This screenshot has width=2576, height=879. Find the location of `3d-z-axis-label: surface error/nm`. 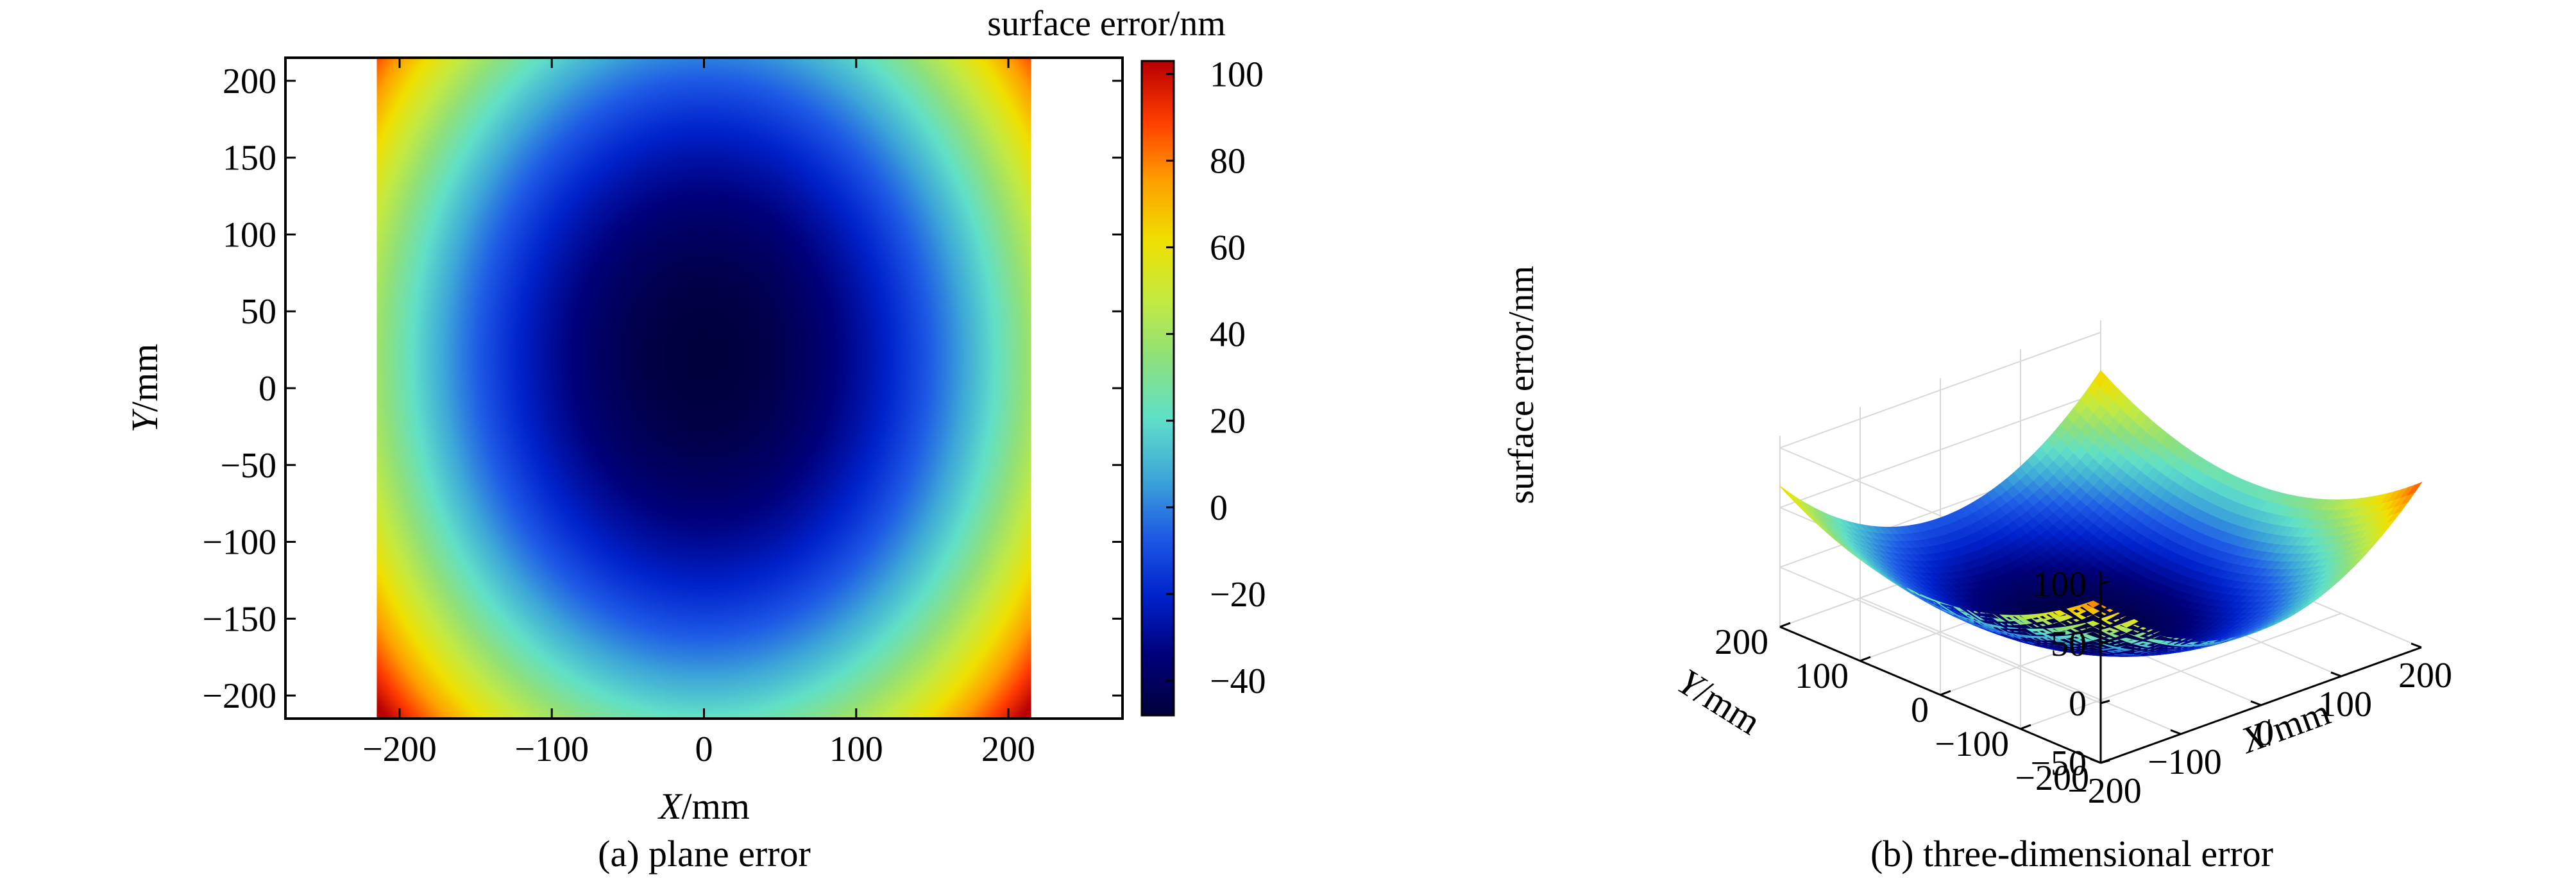

3d-z-axis-label: surface error/nm is located at coordinates (1521, 385).